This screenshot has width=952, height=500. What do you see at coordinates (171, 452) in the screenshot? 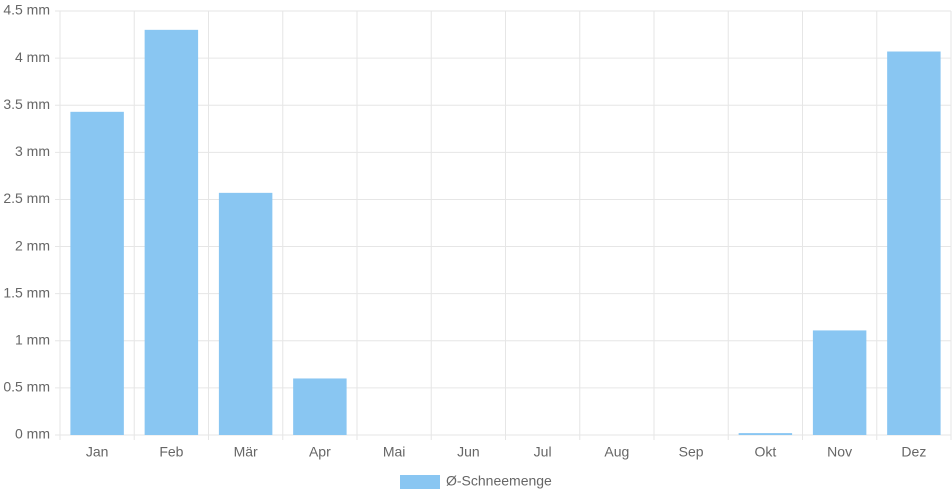
I see `x-tick-label: Feb` at bounding box center [171, 452].